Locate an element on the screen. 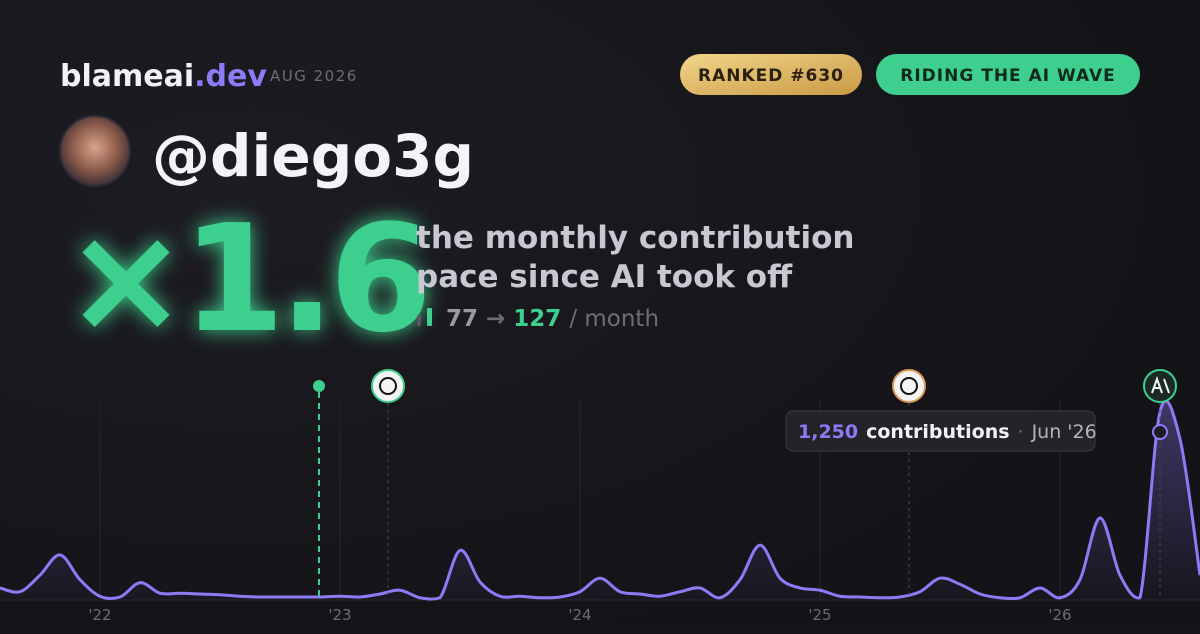  stat-after: 127 is located at coordinates (537, 319).